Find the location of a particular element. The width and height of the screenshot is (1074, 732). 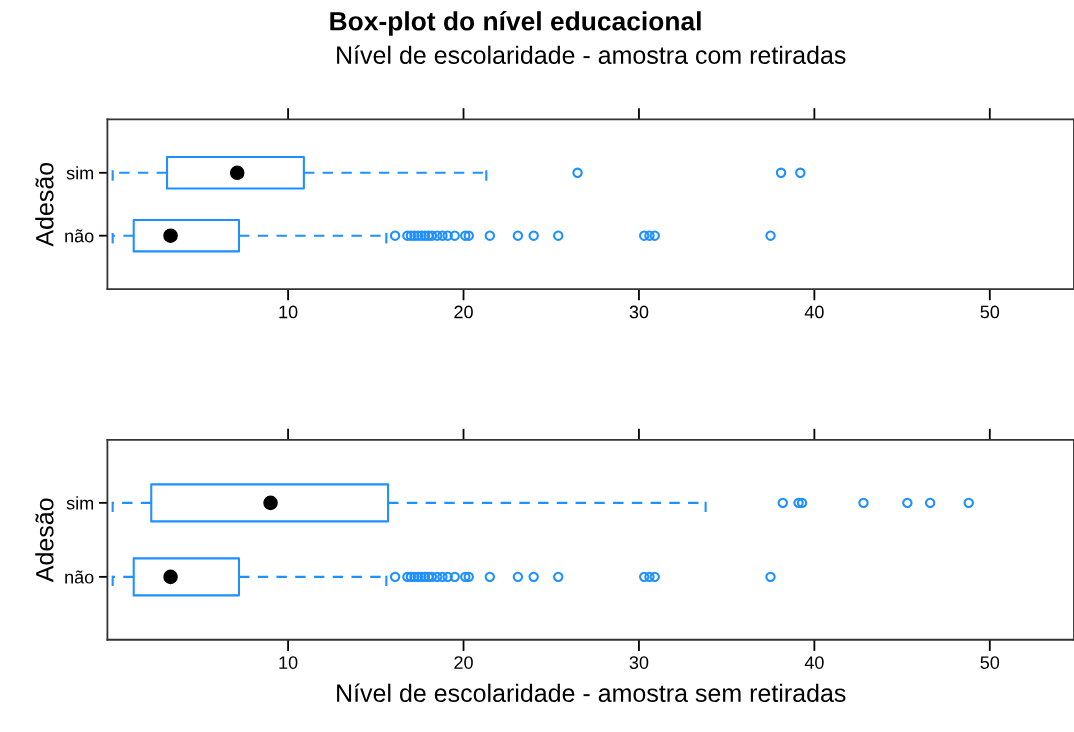

chart-subtitle: Nível de escolaridade - amostra com retiradas is located at coordinates (591, 55).